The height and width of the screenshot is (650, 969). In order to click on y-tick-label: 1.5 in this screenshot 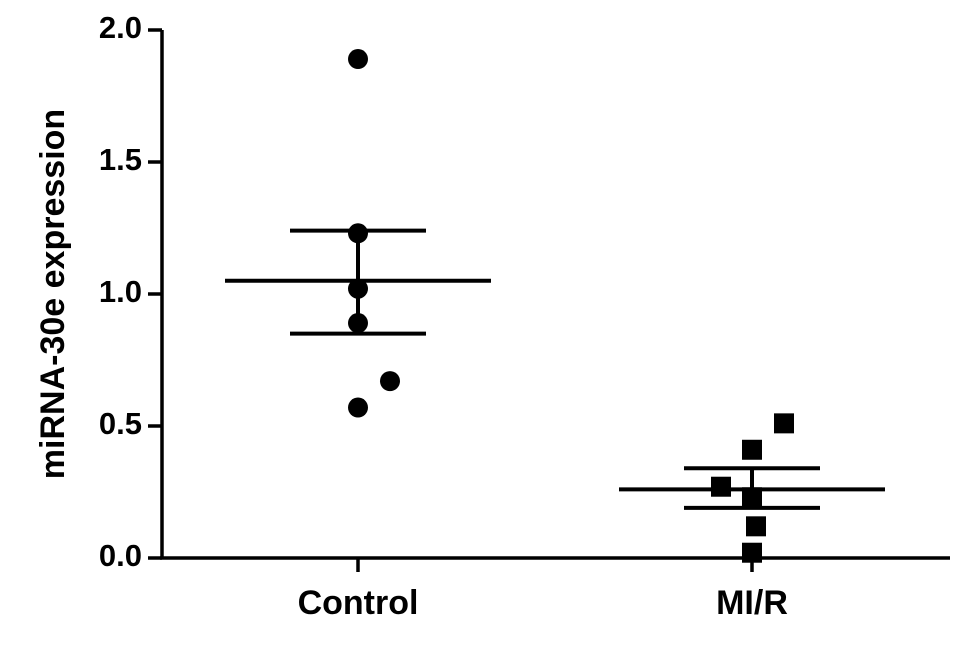, I will do `click(120, 159)`.